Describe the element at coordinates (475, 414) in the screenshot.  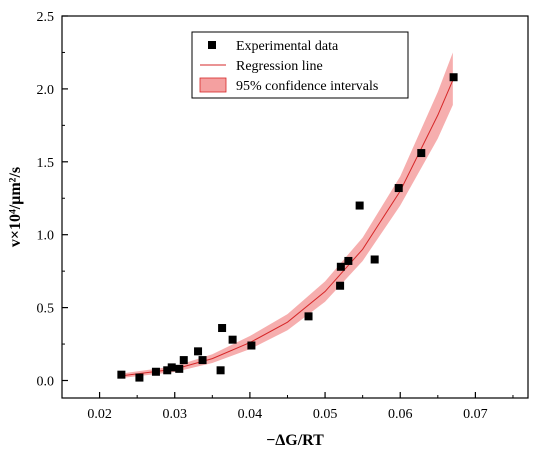
I see `x-tick-label: 0.07` at that location.